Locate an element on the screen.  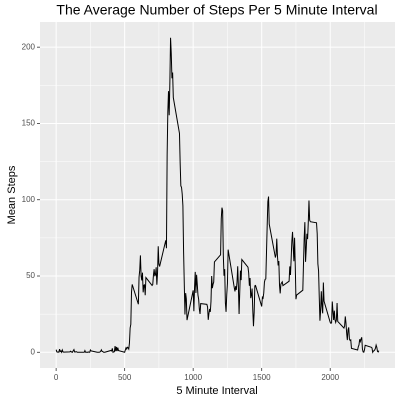
y-tick-label: 0 is located at coordinates (33, 351).